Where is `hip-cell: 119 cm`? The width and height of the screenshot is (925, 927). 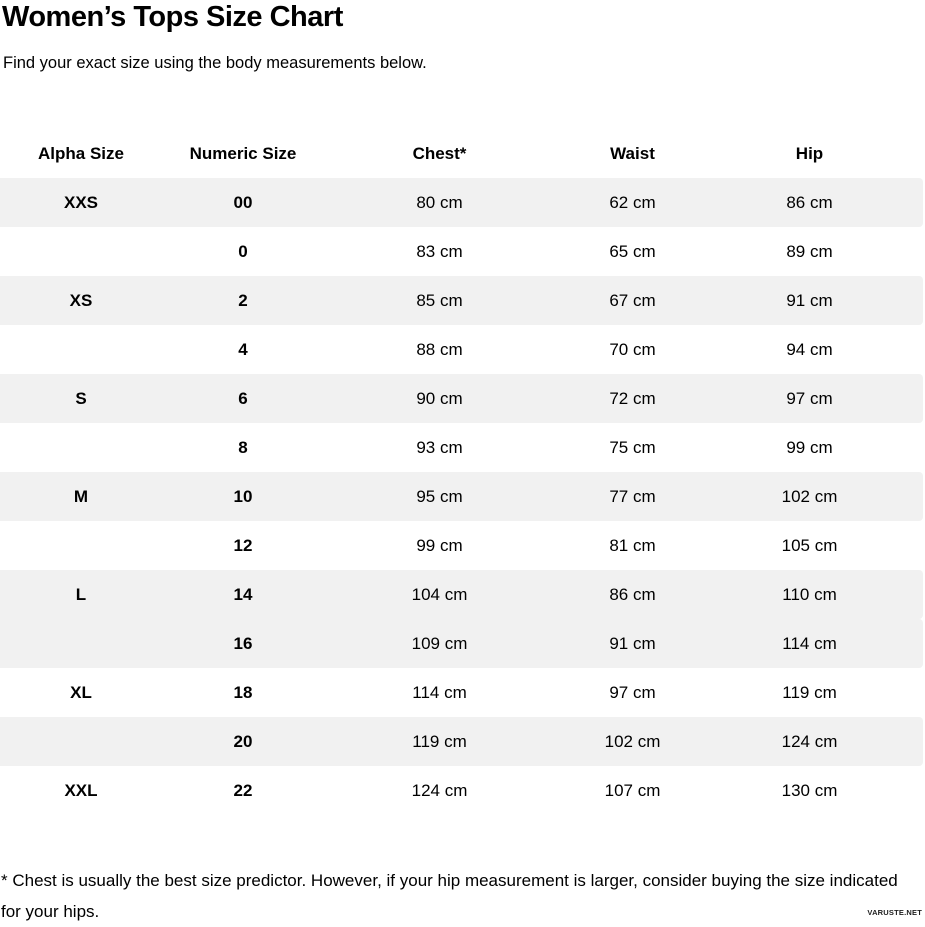 hip-cell: 119 cm is located at coordinates (809, 692).